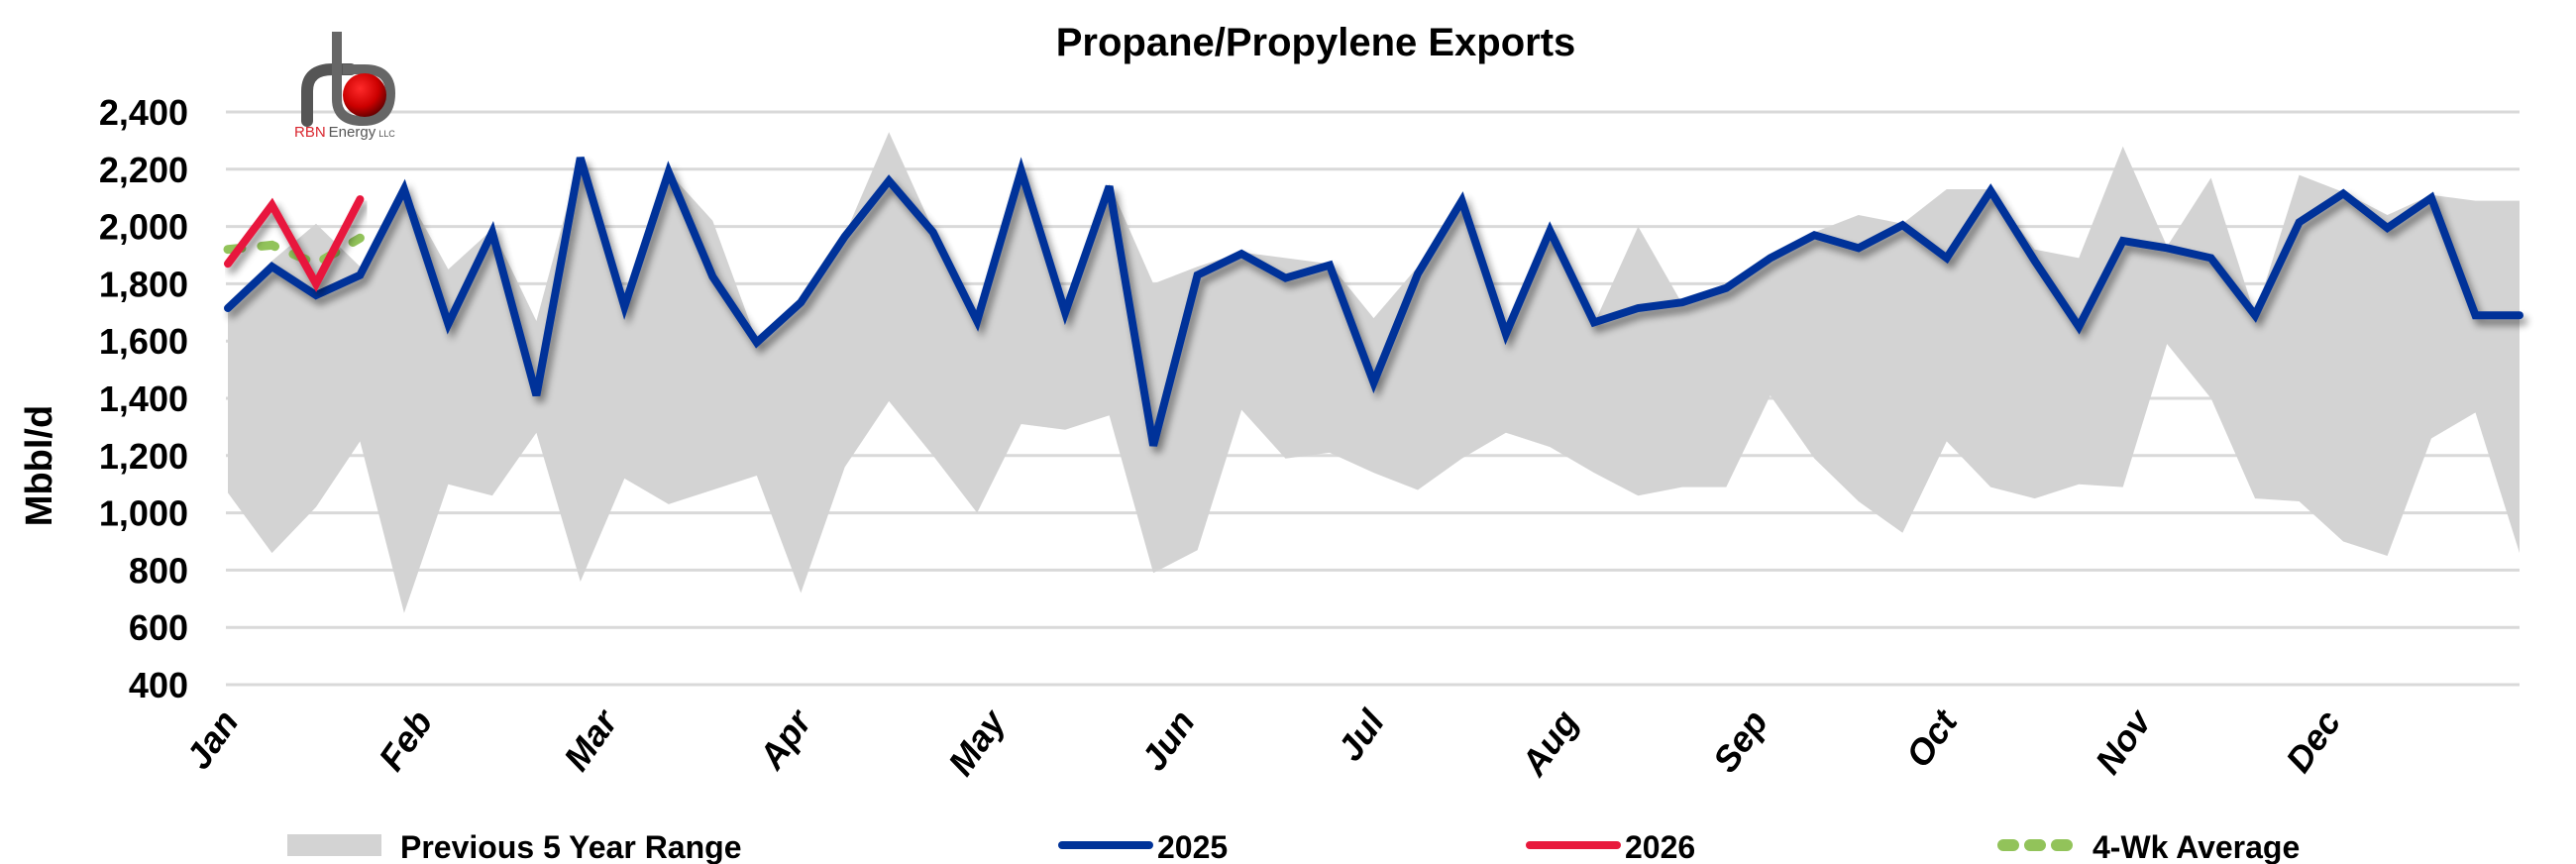 The width and height of the screenshot is (2576, 864). Describe the element at coordinates (144, 342) in the screenshot. I see `y-tick-label: 1,600` at that location.